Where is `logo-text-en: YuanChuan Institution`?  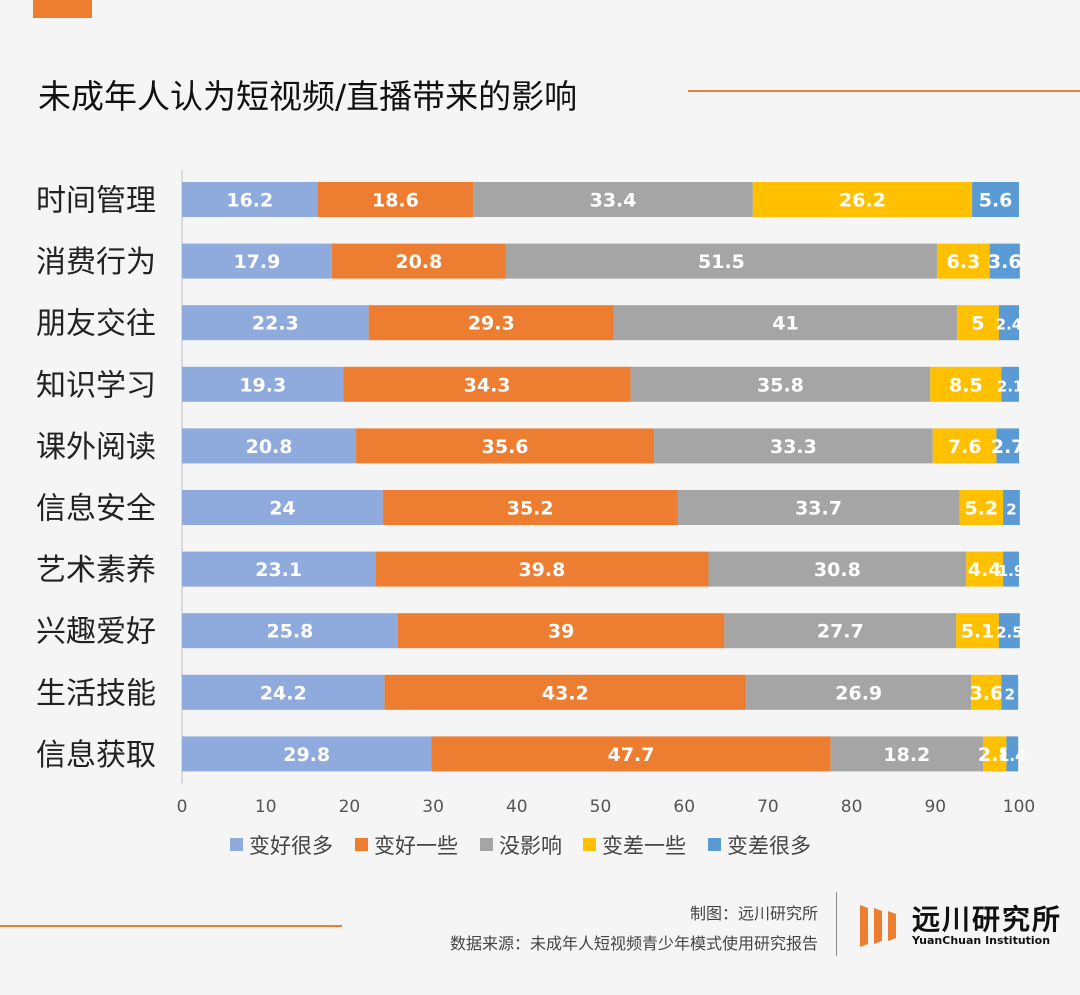
logo-text-en: YuanChuan Institution is located at coordinates (981, 940).